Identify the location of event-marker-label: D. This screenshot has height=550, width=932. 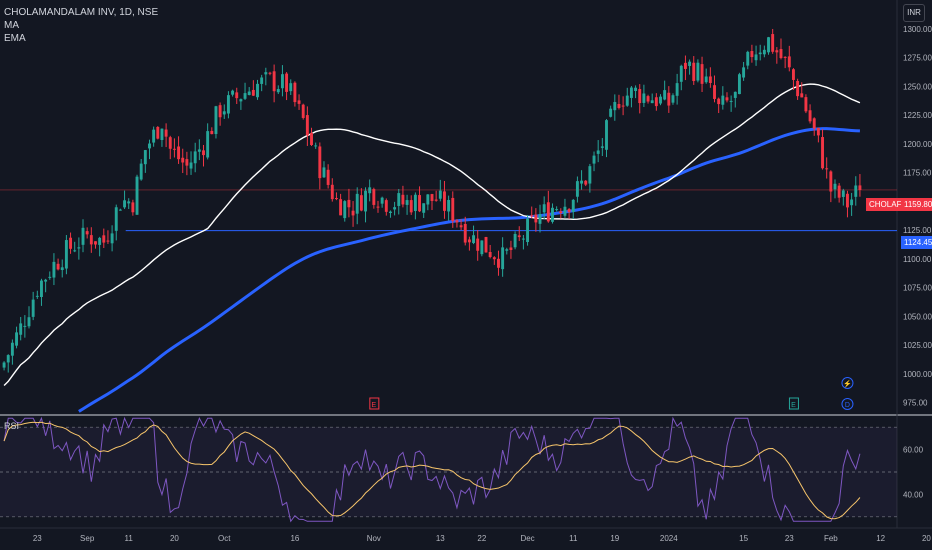
(847, 405).